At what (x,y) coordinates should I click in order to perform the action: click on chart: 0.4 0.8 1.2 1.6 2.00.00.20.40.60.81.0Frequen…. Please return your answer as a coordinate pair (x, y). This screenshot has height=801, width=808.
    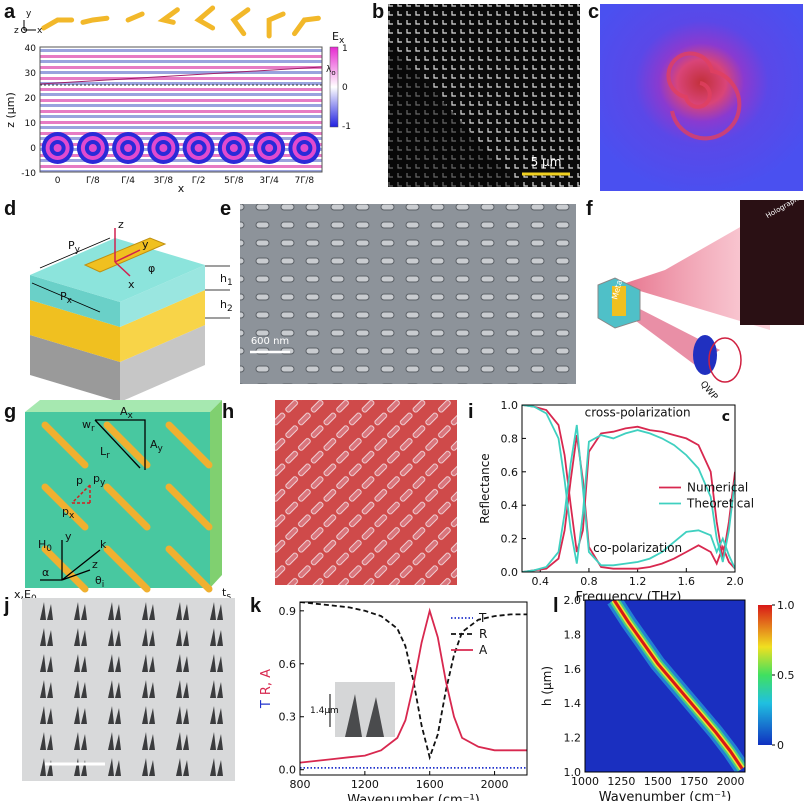
    Looking at the image, I should click on (611, 502).